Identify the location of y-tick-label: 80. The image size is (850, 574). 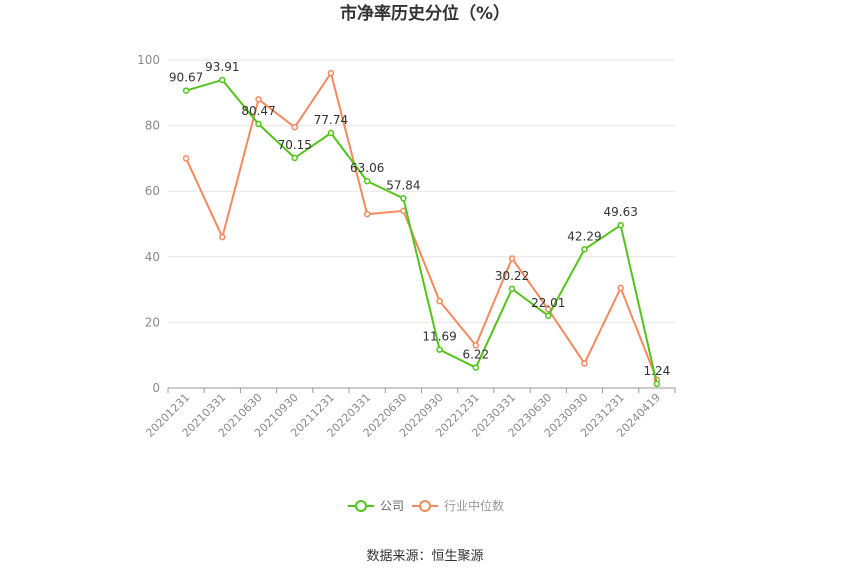
(152, 126).